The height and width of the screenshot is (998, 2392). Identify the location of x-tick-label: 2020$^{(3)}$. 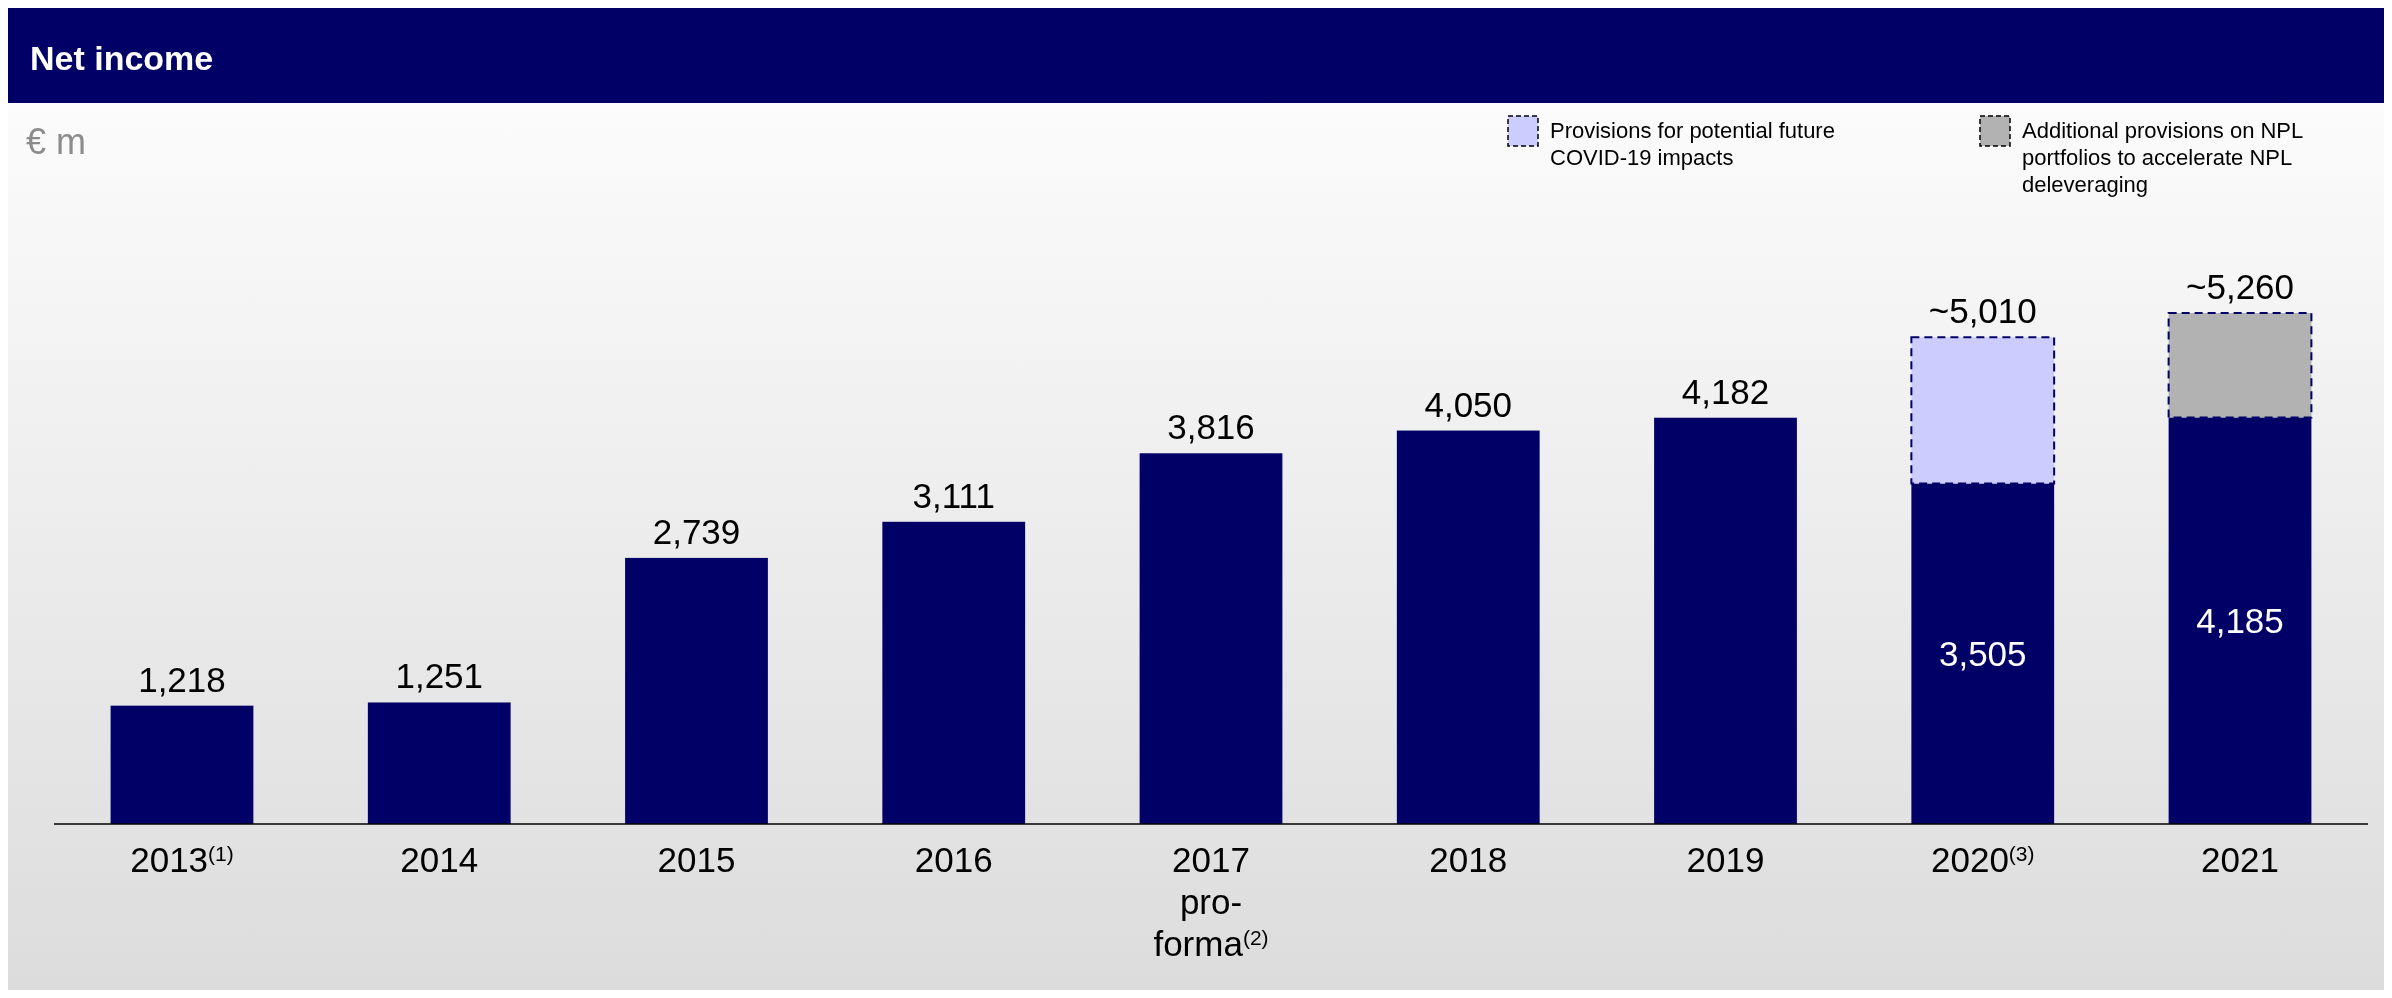
(1982, 859).